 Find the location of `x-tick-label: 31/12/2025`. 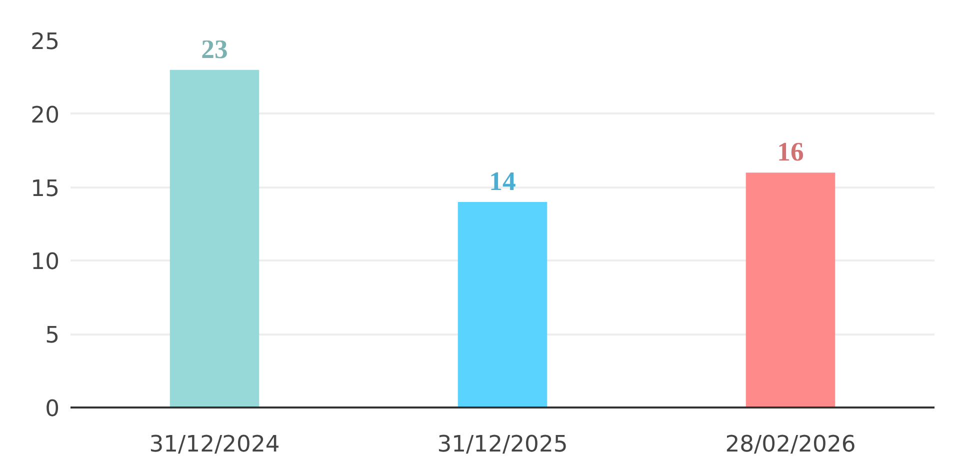

x-tick-label: 31/12/2025 is located at coordinates (502, 445).